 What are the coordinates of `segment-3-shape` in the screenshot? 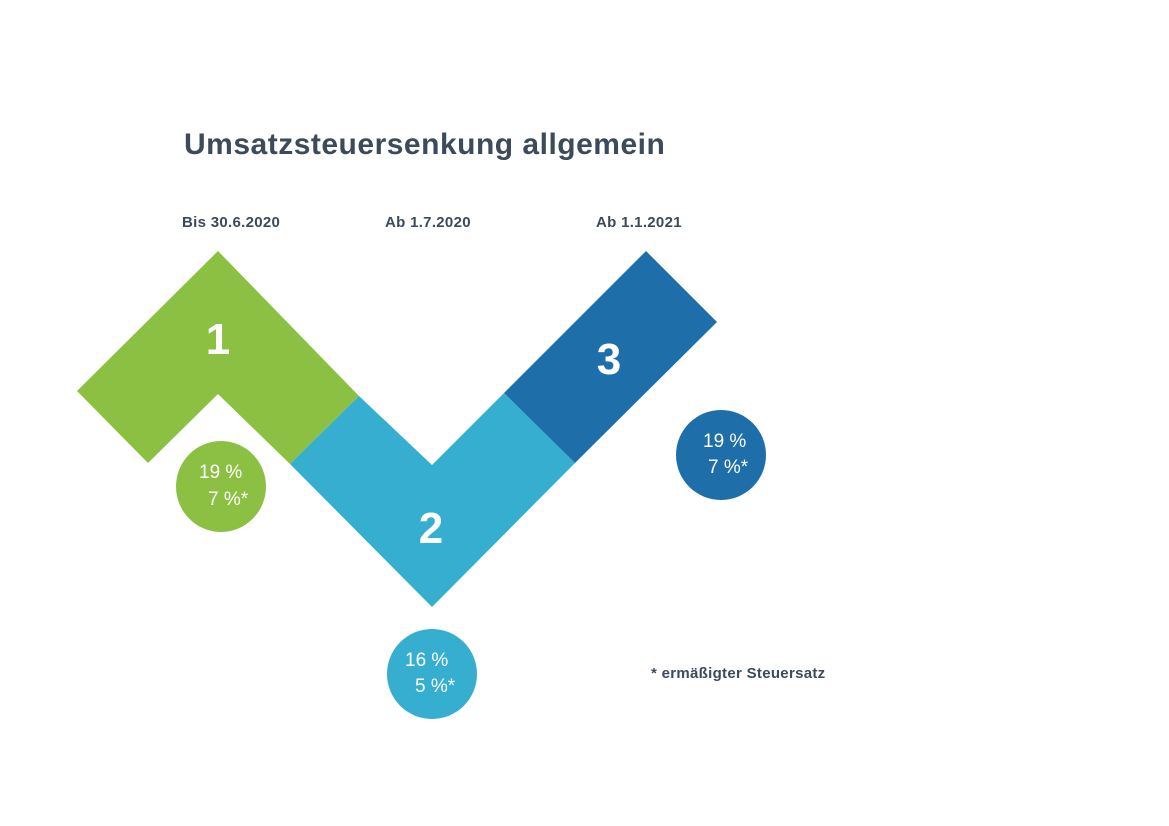 It's located at (610, 357).